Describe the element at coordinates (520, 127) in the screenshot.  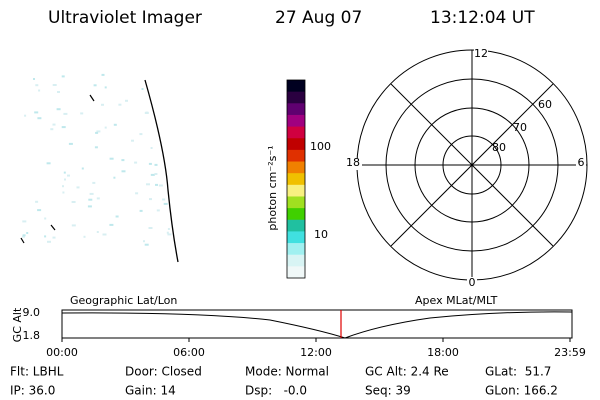
I see `ring-label: 70` at that location.